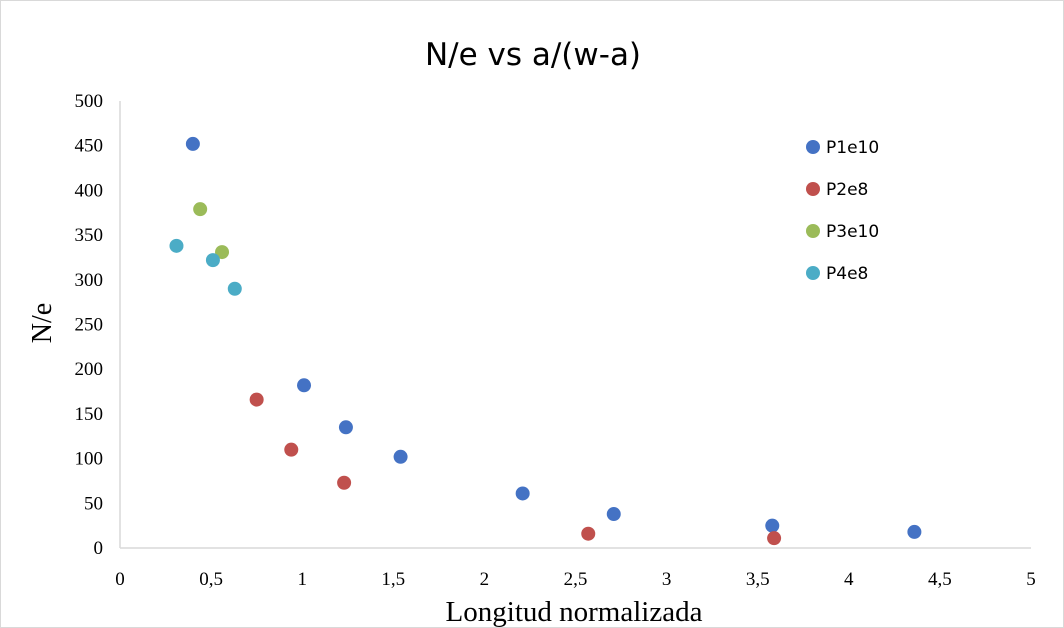 The height and width of the screenshot is (628, 1064). I want to click on x-tick-label: 3, so click(667, 579).